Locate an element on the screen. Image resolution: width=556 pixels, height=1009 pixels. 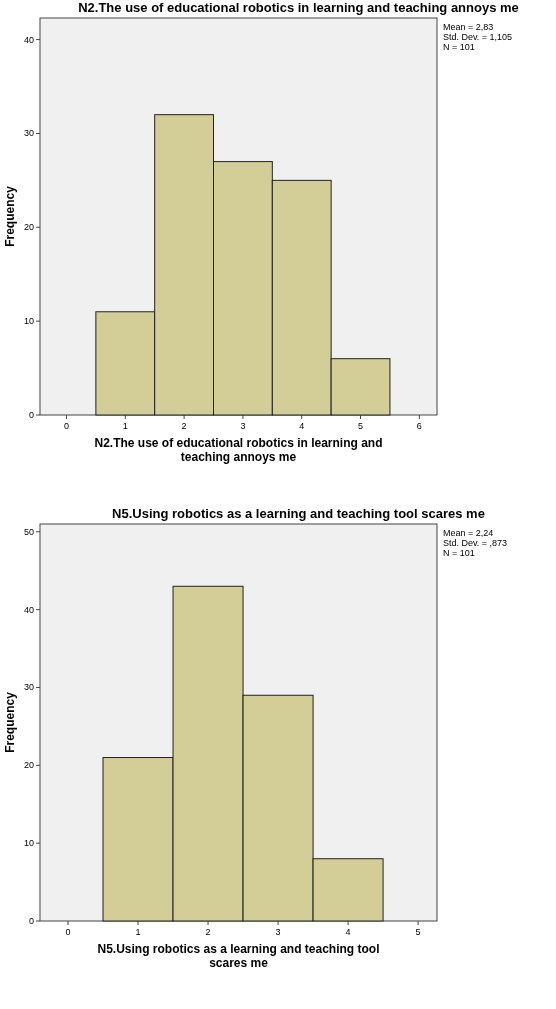
chart-title: N5.Using robotics as a learning and teaching tool scares me is located at coordinates (298, 513).